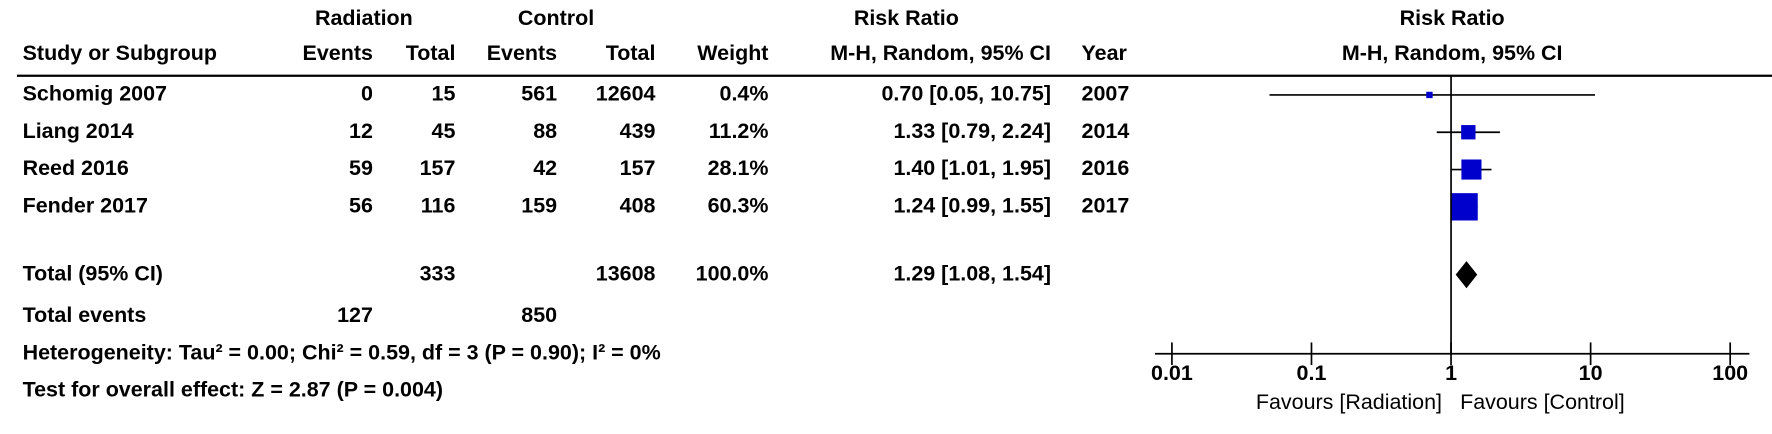  What do you see at coordinates (361, 131) in the screenshot?
I see `table-cell: 12` at bounding box center [361, 131].